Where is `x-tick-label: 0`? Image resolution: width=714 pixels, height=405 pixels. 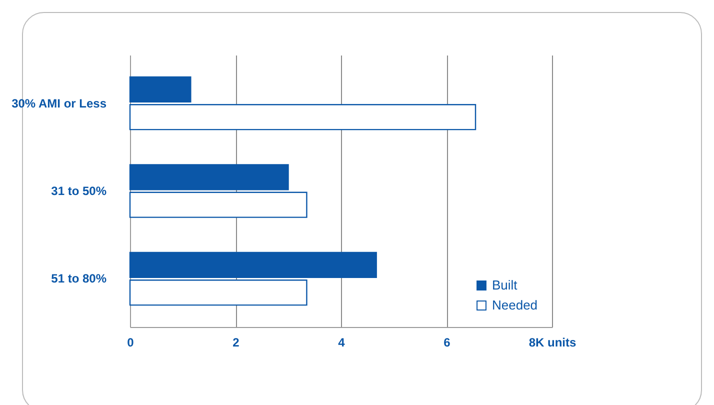
x-tick-label: 0 is located at coordinates (130, 343).